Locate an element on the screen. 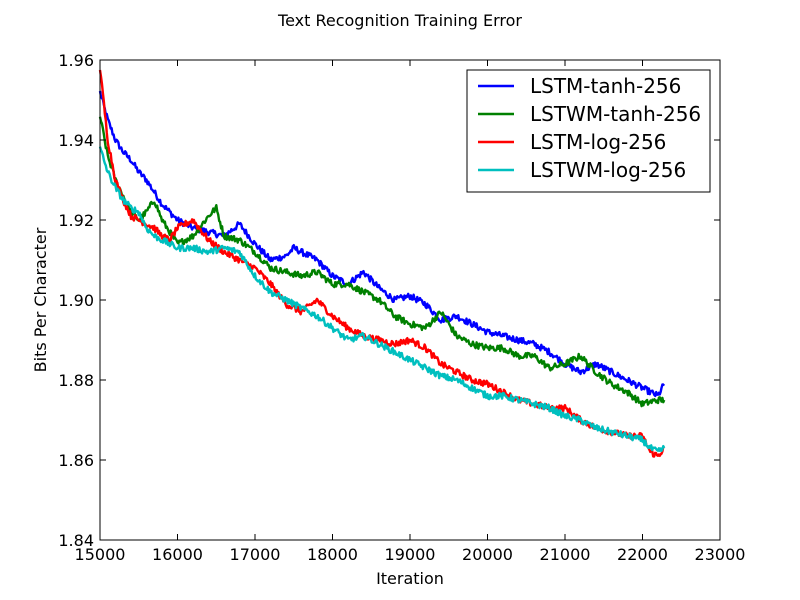 Image resolution: width=800 pixels, height=600 pixels. legend-label: LSTWM-tanh-256 is located at coordinates (615, 114).